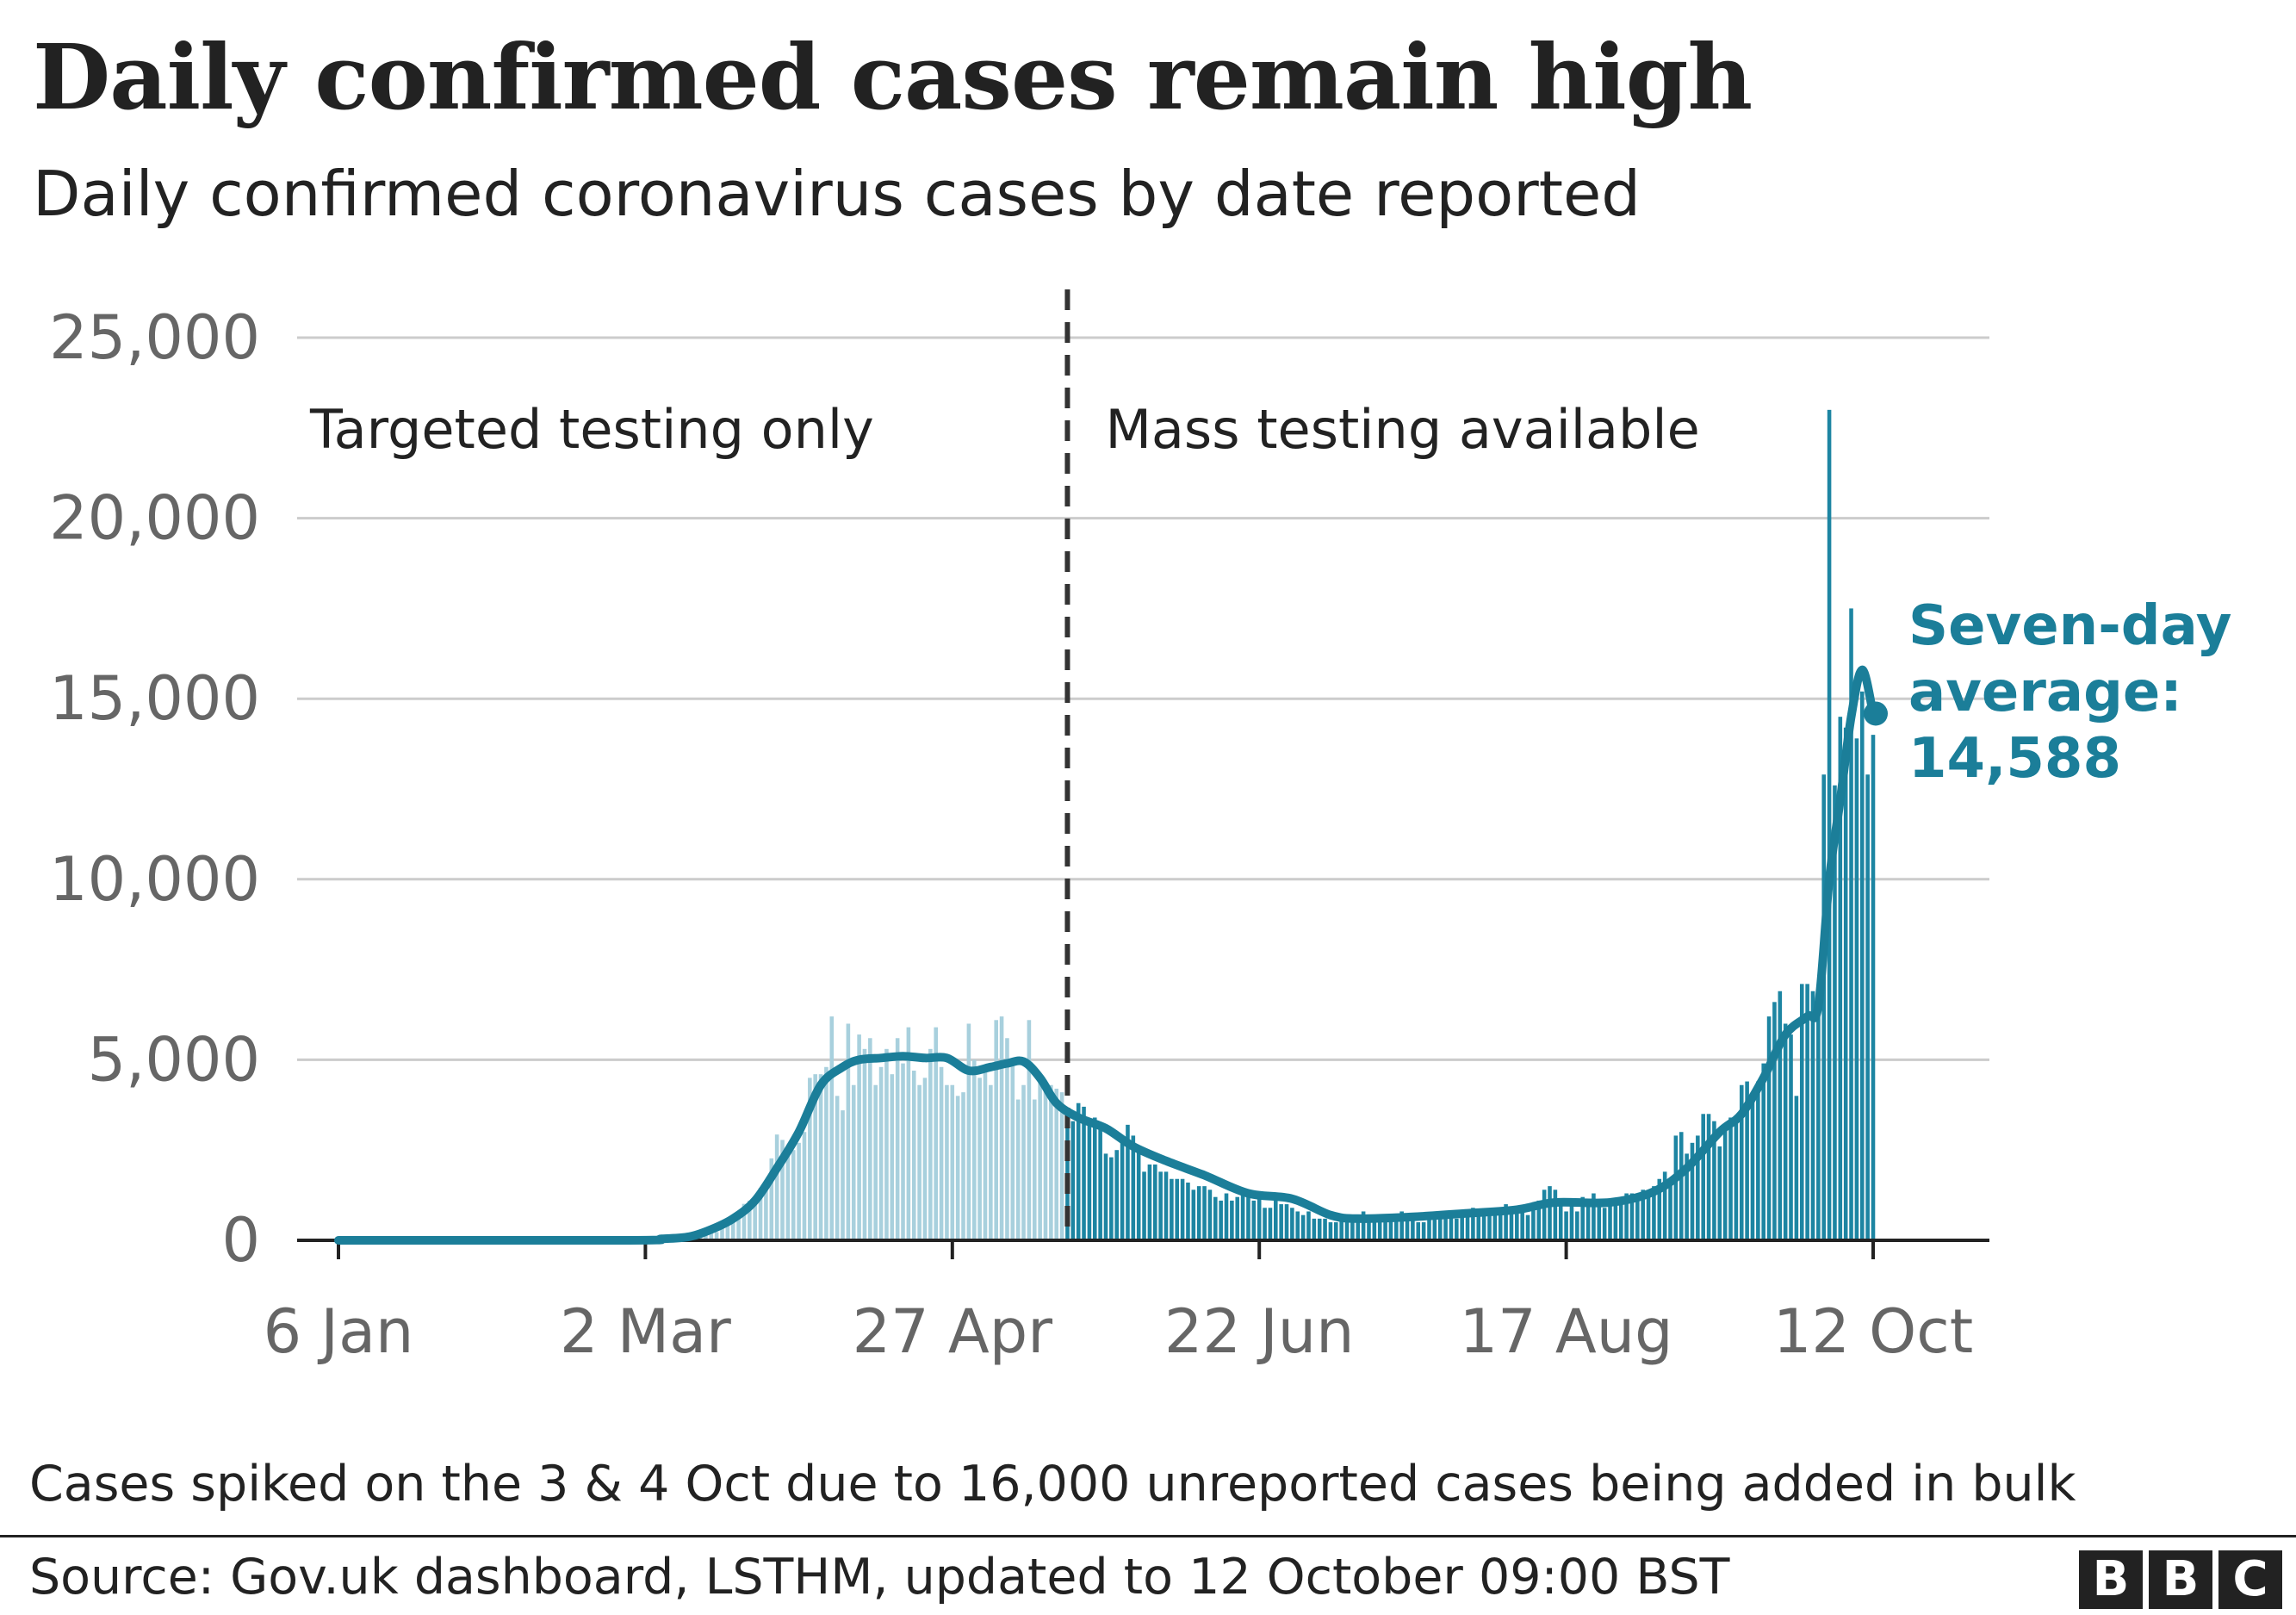 This screenshot has width=2296, height=1615. Describe the element at coordinates (154, 789) in the screenshot. I see `y-axis-labels: 0 5,000 10,000 15,000 20,000 25,000` at that location.